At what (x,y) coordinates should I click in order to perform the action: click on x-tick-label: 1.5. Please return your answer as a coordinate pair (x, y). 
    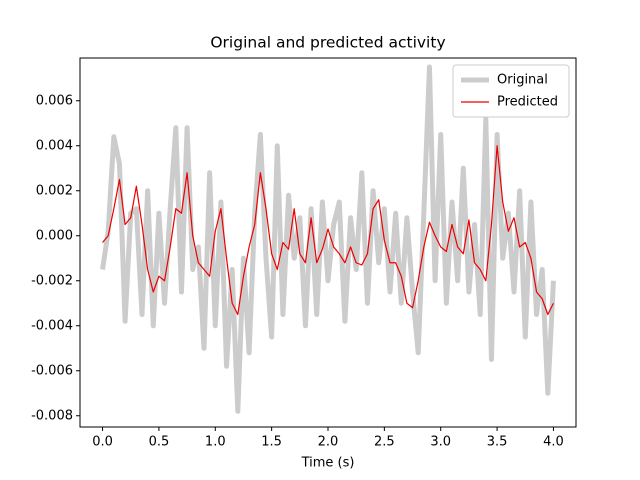
    Looking at the image, I should click on (271, 442).